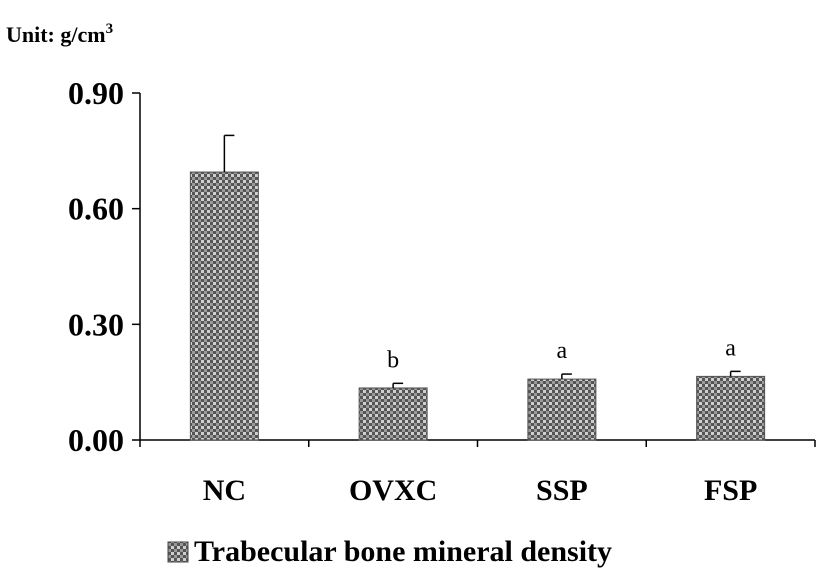  Describe the element at coordinates (393, 490) in the screenshot. I see `x-category-label: OVXC` at that location.